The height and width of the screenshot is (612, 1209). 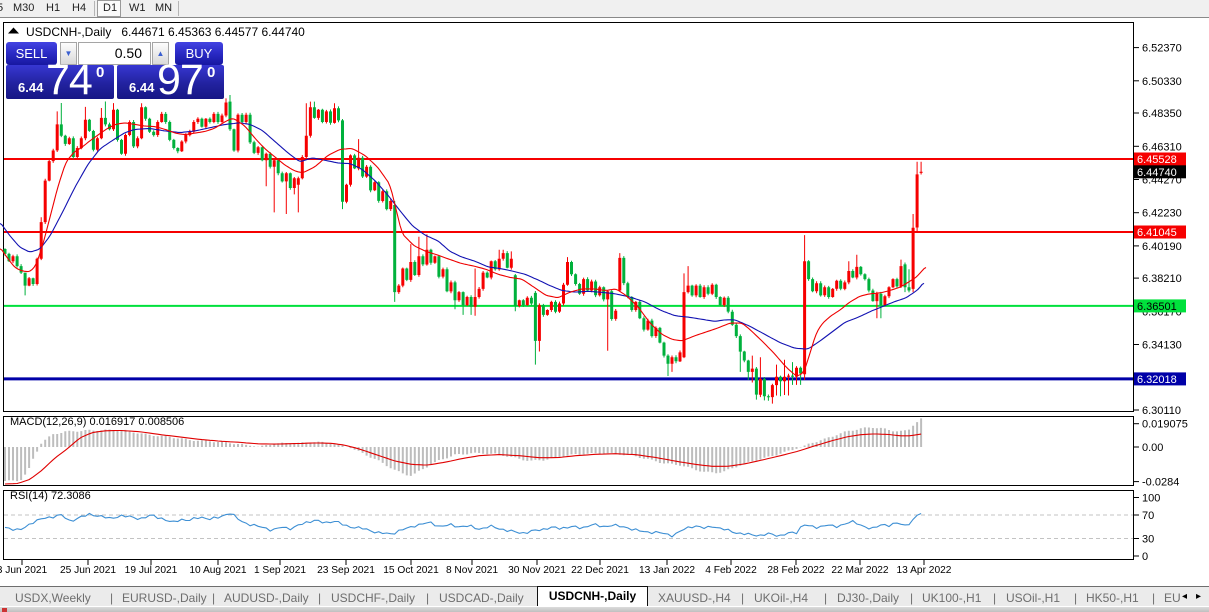 I want to click on svg-text: 10 Aug 2021, so click(x=218, y=570).